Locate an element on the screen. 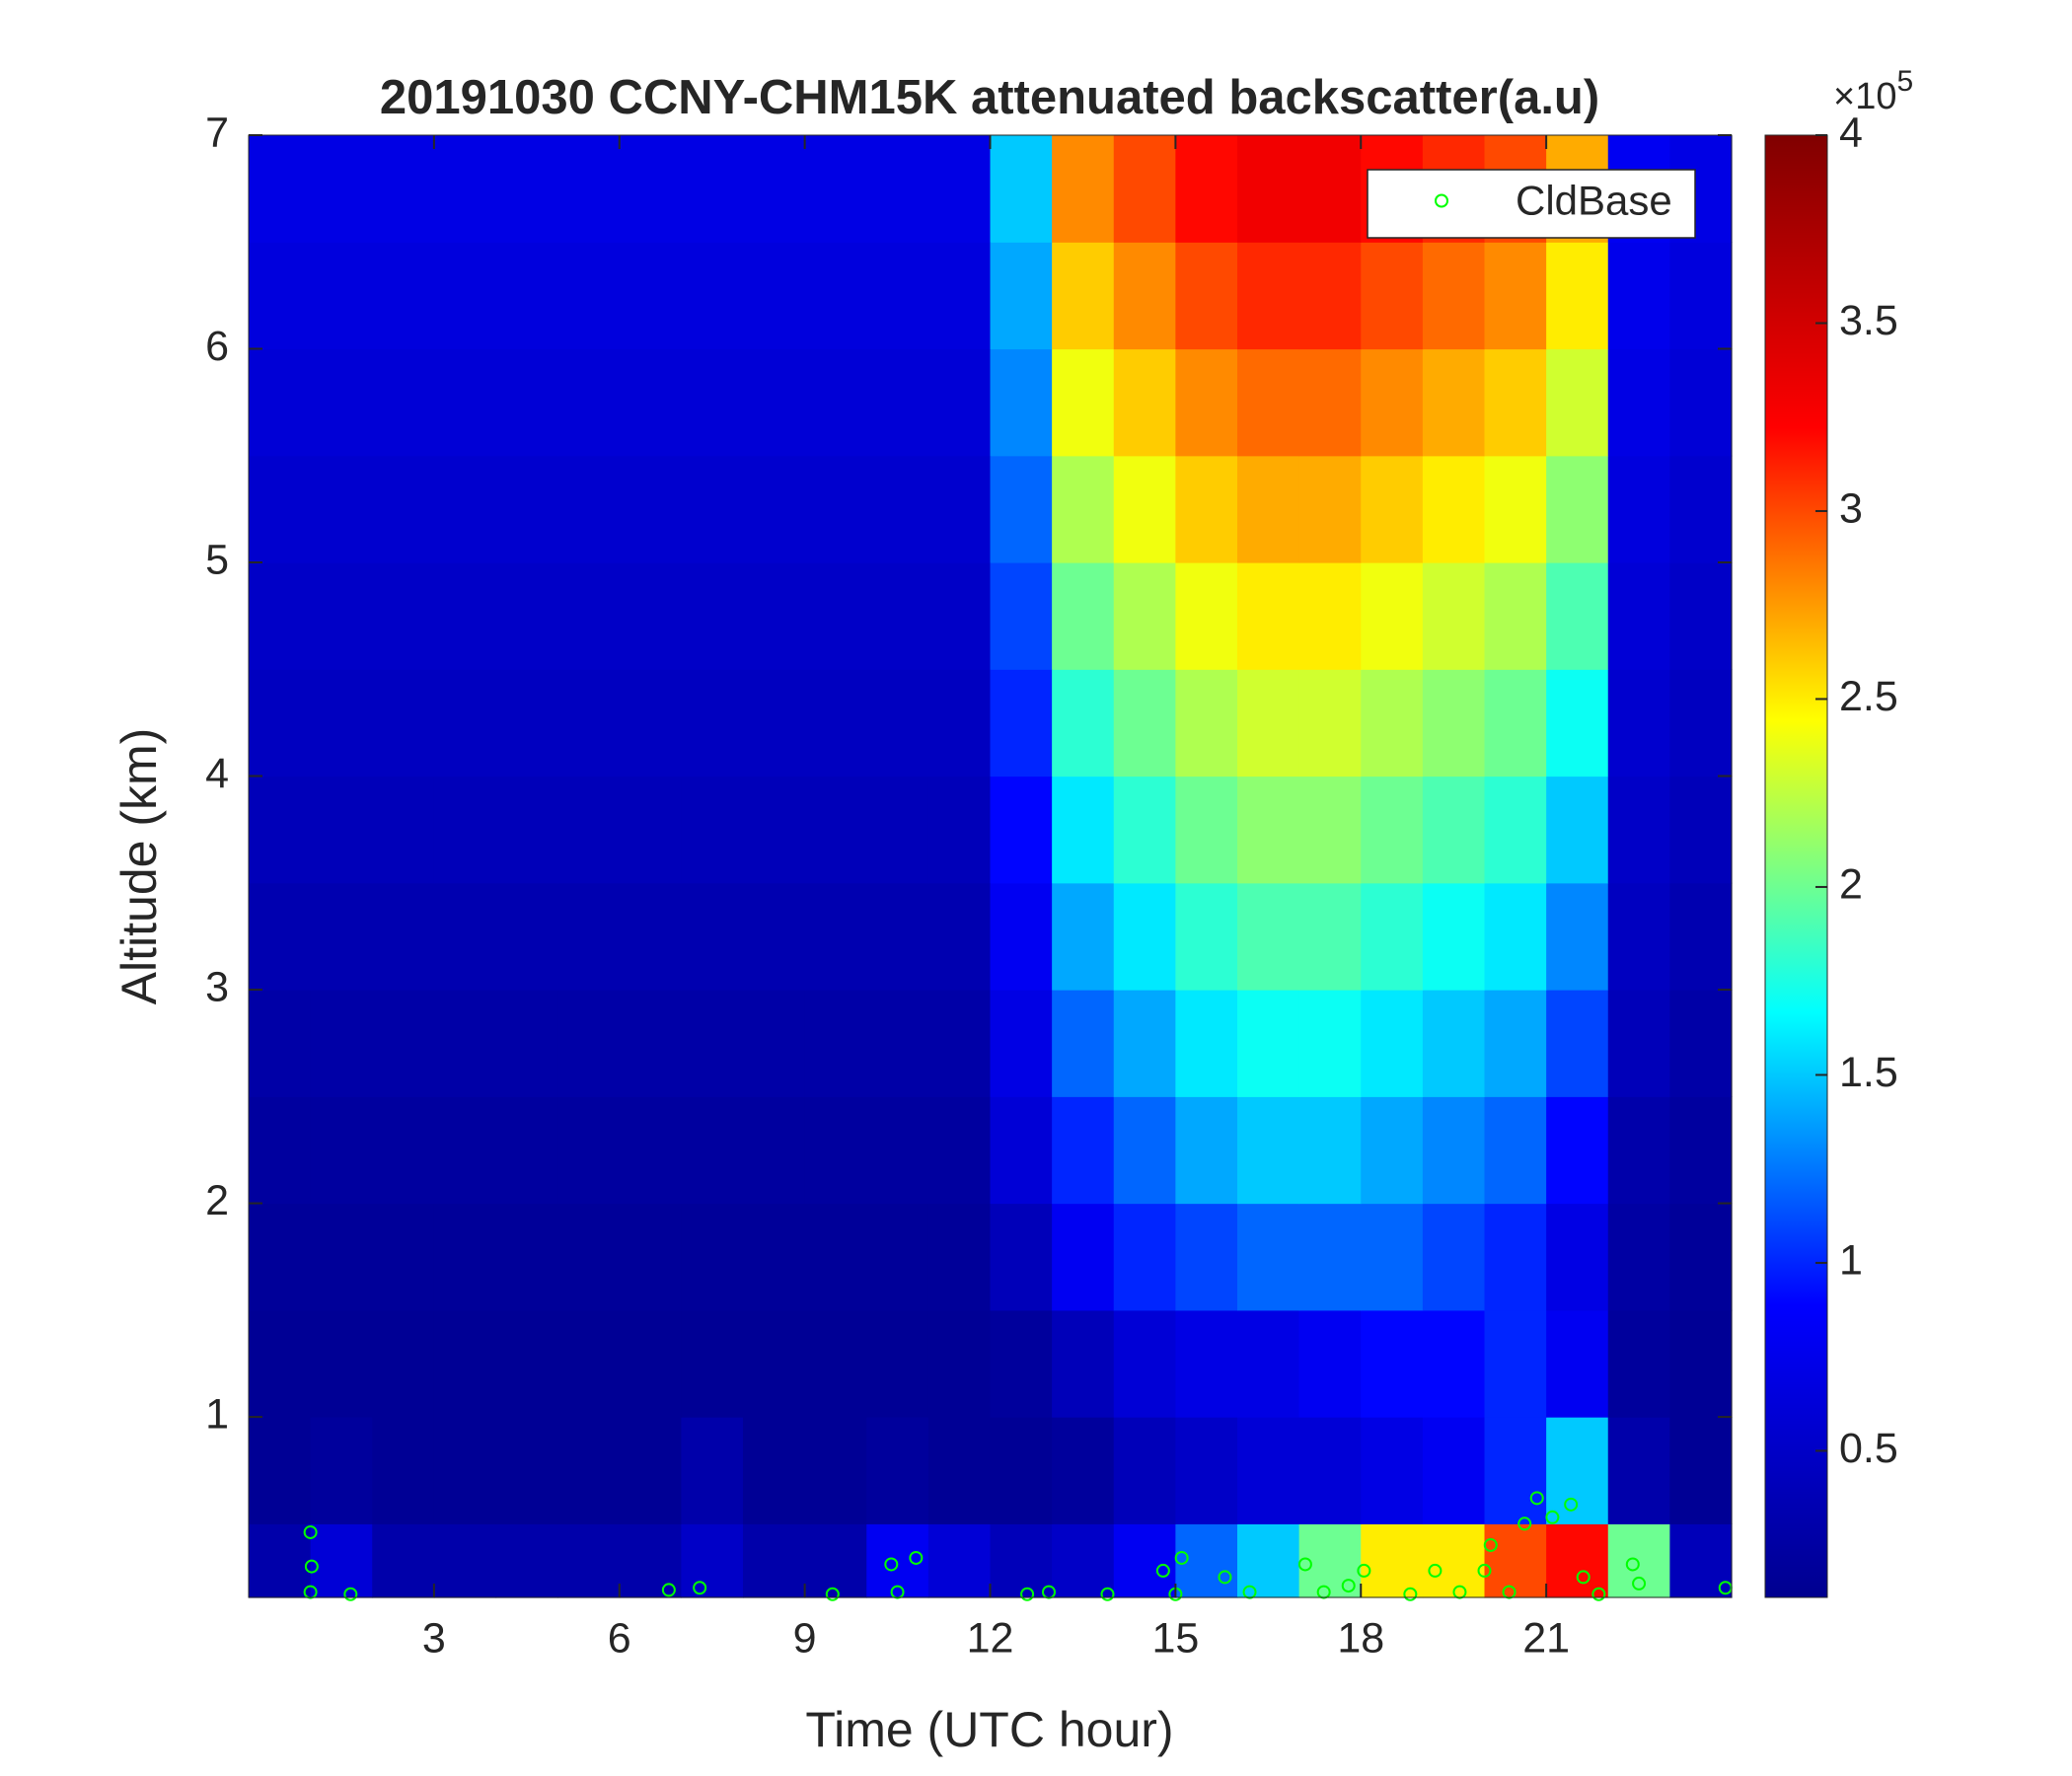 The width and height of the screenshot is (2072, 1776). y-tick-label: 4 is located at coordinates (217, 774).